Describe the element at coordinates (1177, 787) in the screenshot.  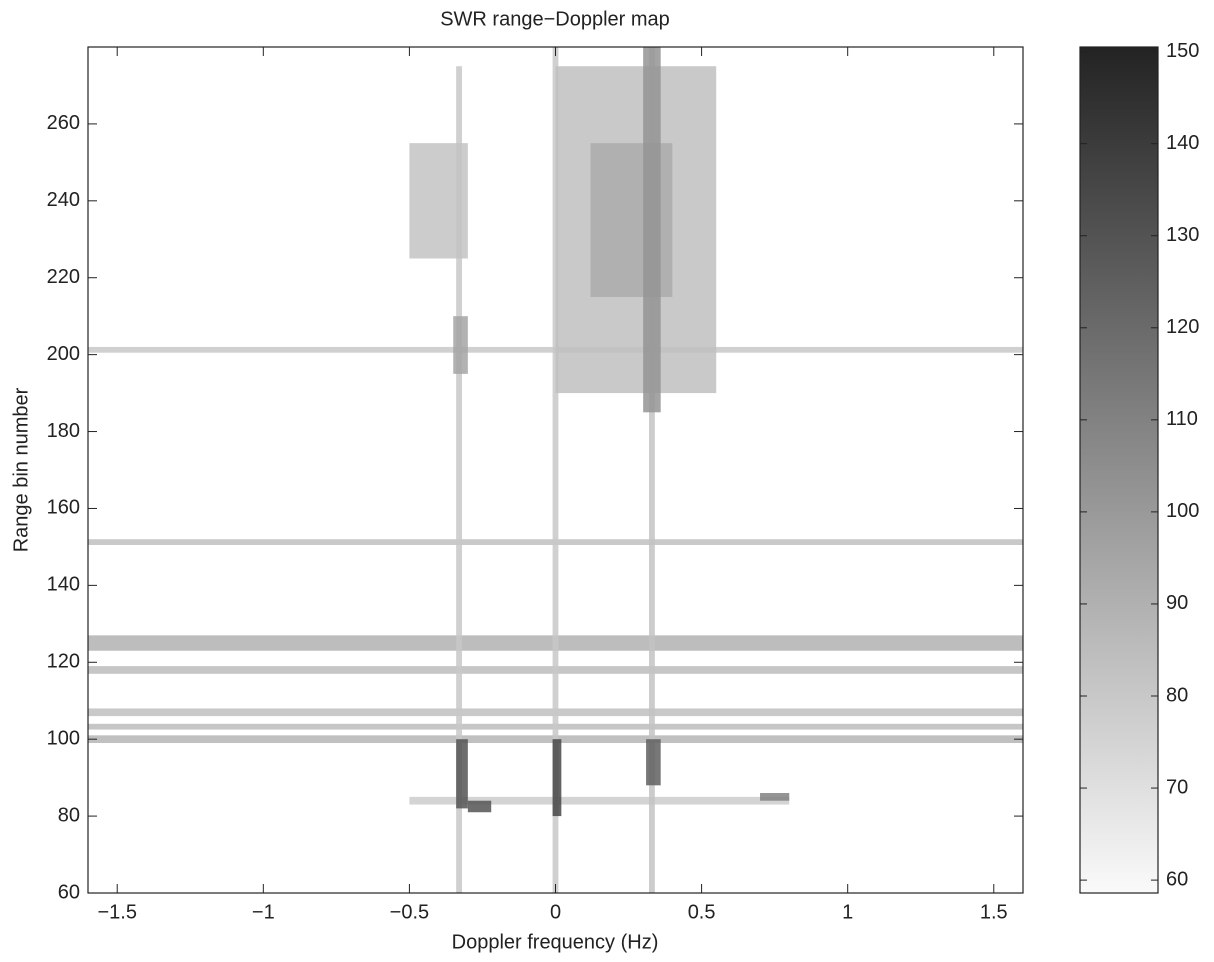
I see `colorbar-tick-label: 70` at that location.